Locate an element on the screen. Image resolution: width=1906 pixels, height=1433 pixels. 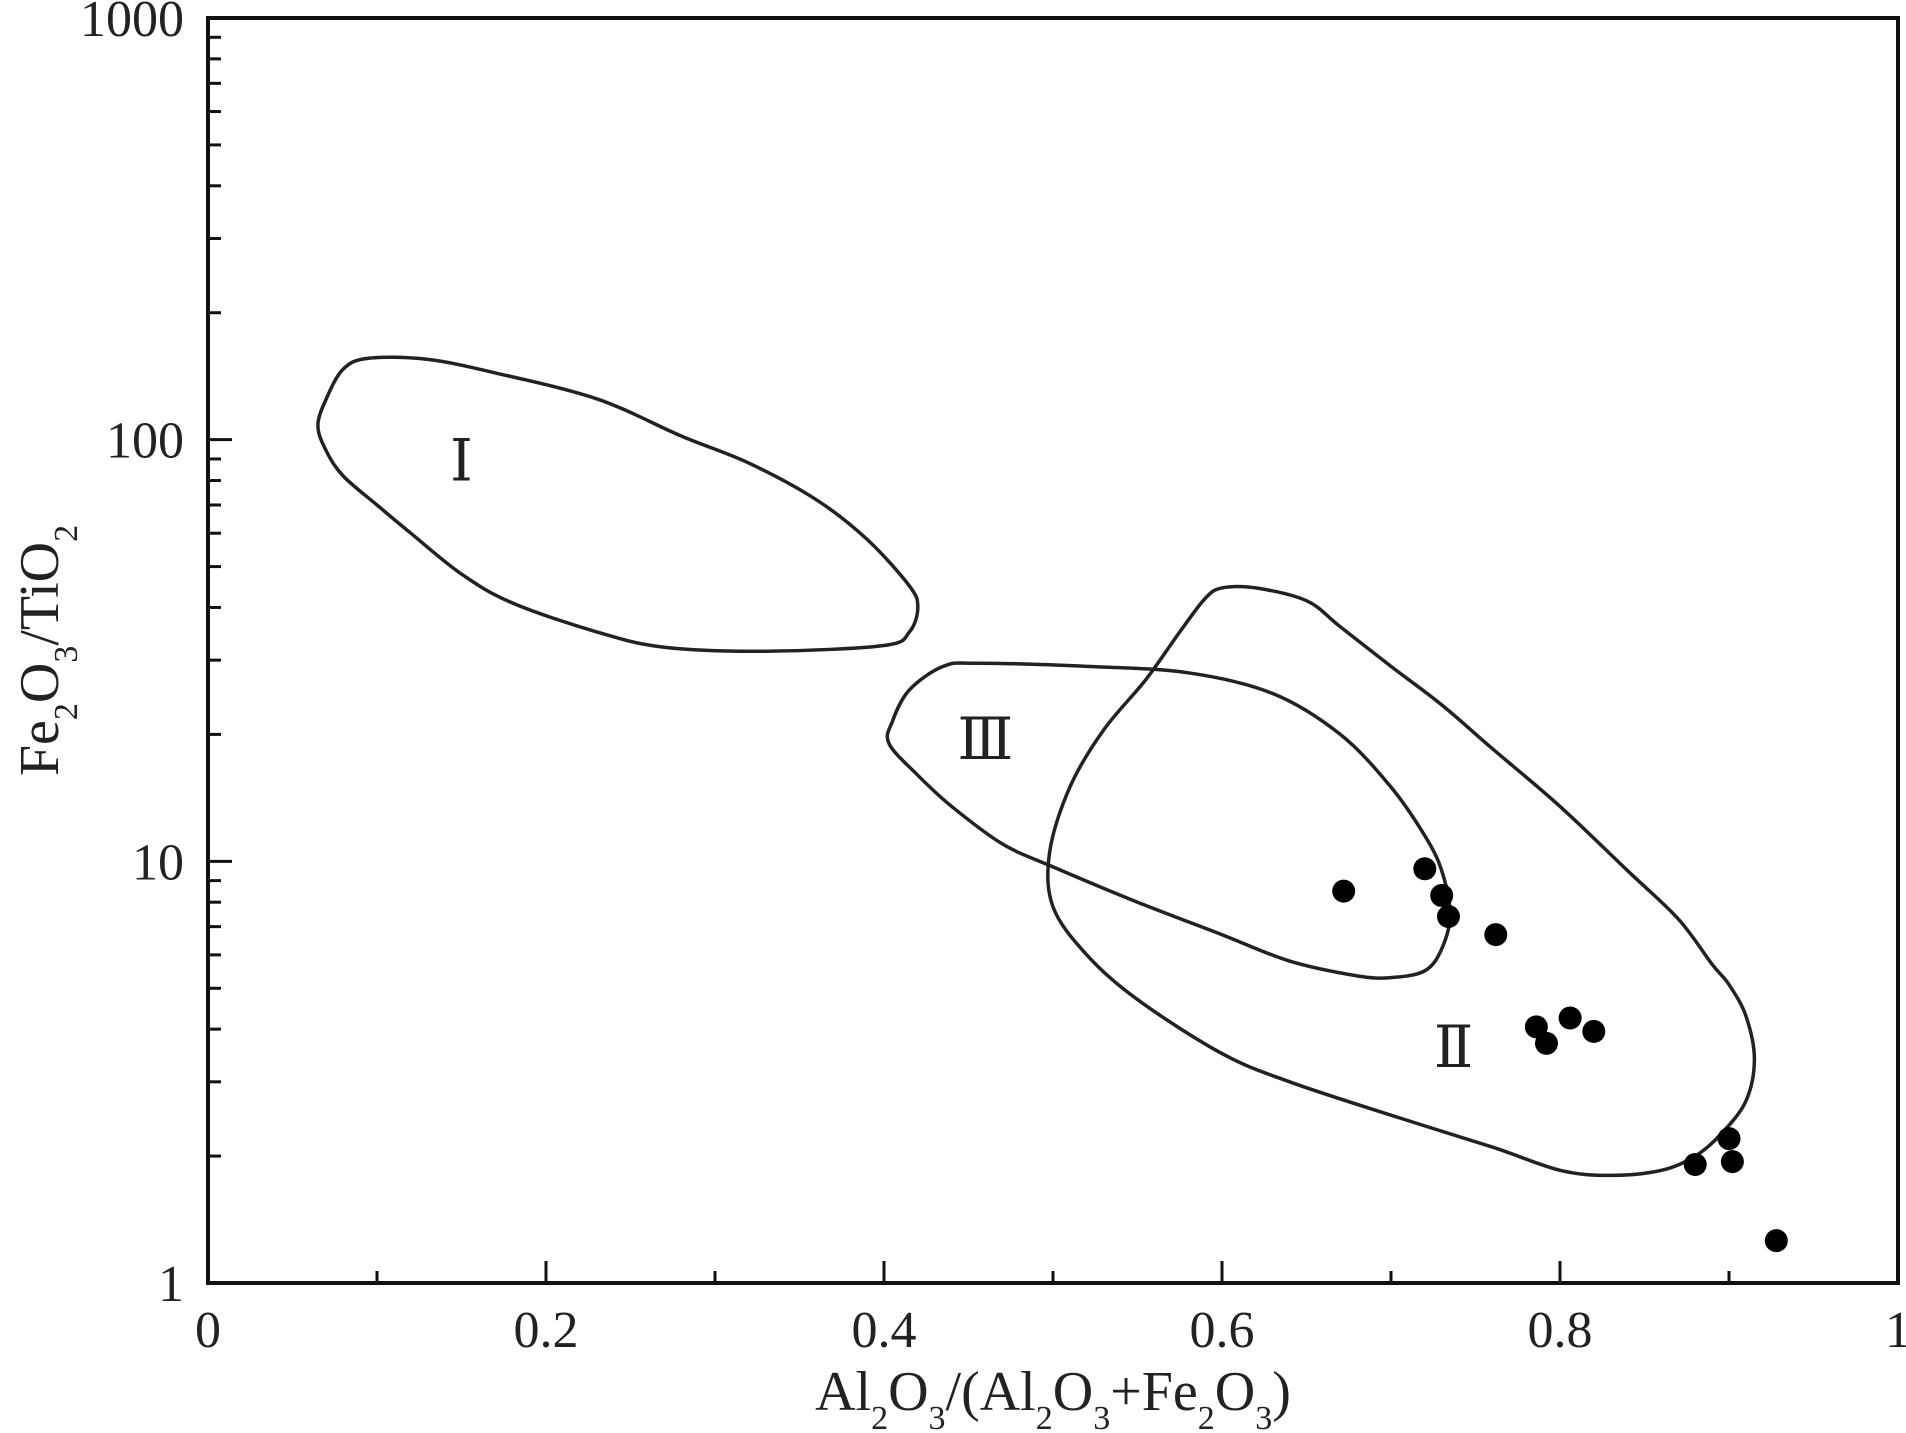
x-tick-label: 0 is located at coordinates (208, 1330).